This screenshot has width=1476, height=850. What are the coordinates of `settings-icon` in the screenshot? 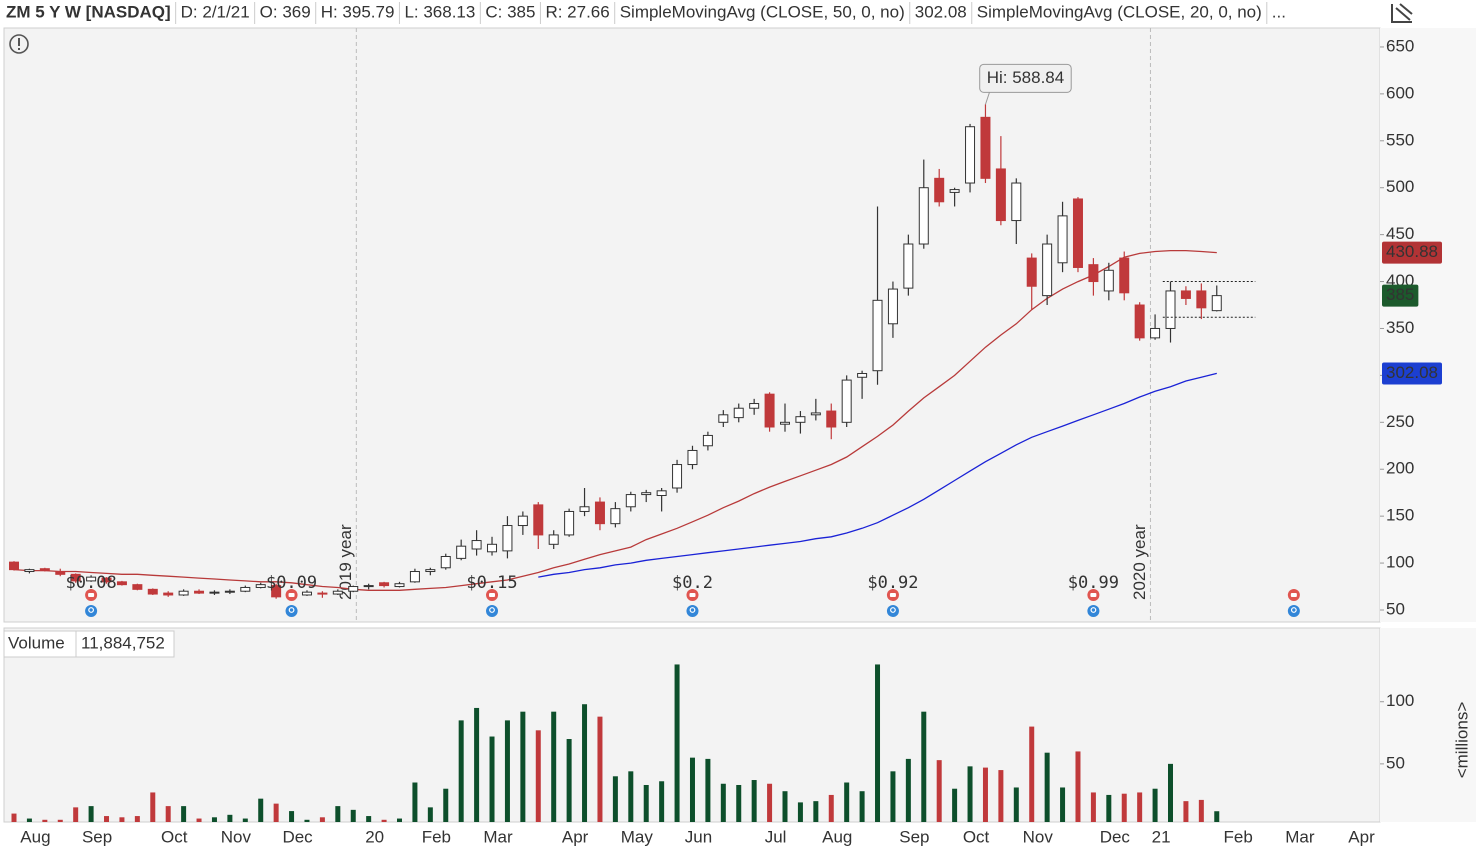 It's located at (1402, 13).